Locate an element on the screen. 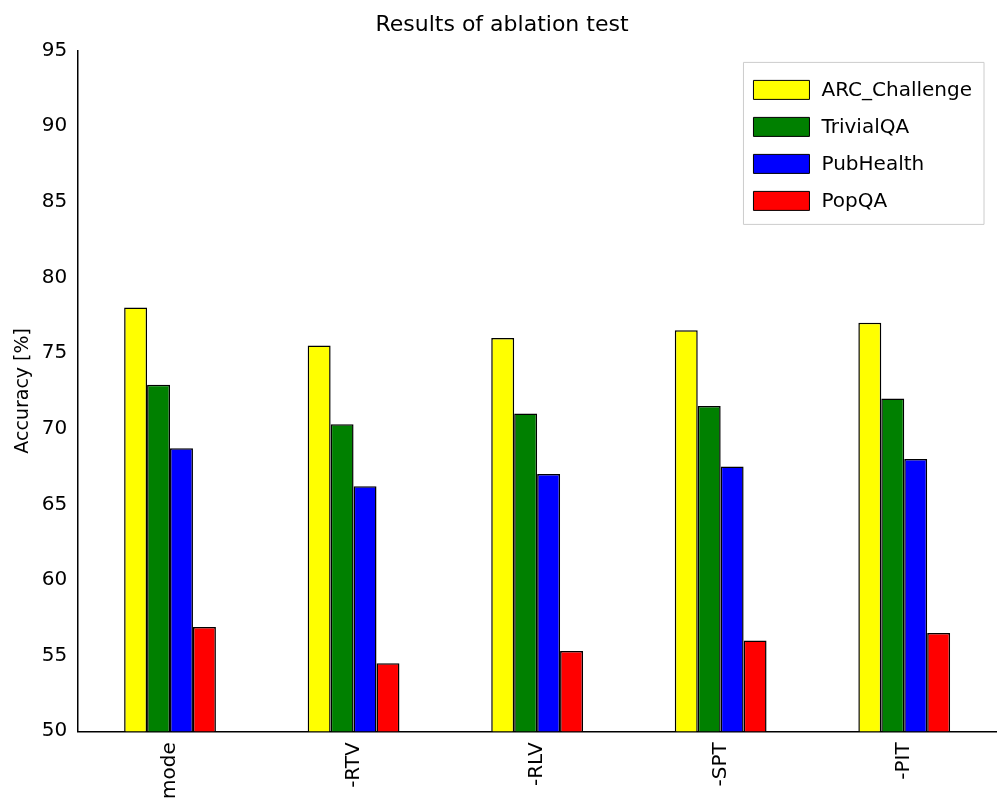 The height and width of the screenshot is (810, 1006). x-tick-label: -RTV is located at coordinates (351, 764).